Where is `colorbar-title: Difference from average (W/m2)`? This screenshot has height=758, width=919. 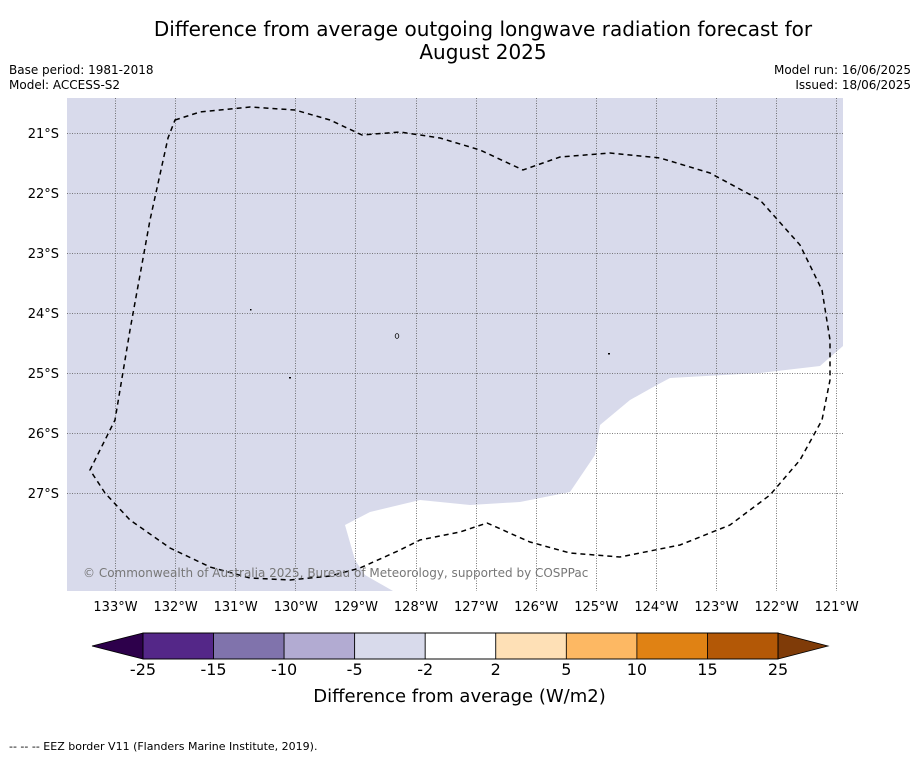 colorbar-title: Difference from average (W/m2) is located at coordinates (459, 696).